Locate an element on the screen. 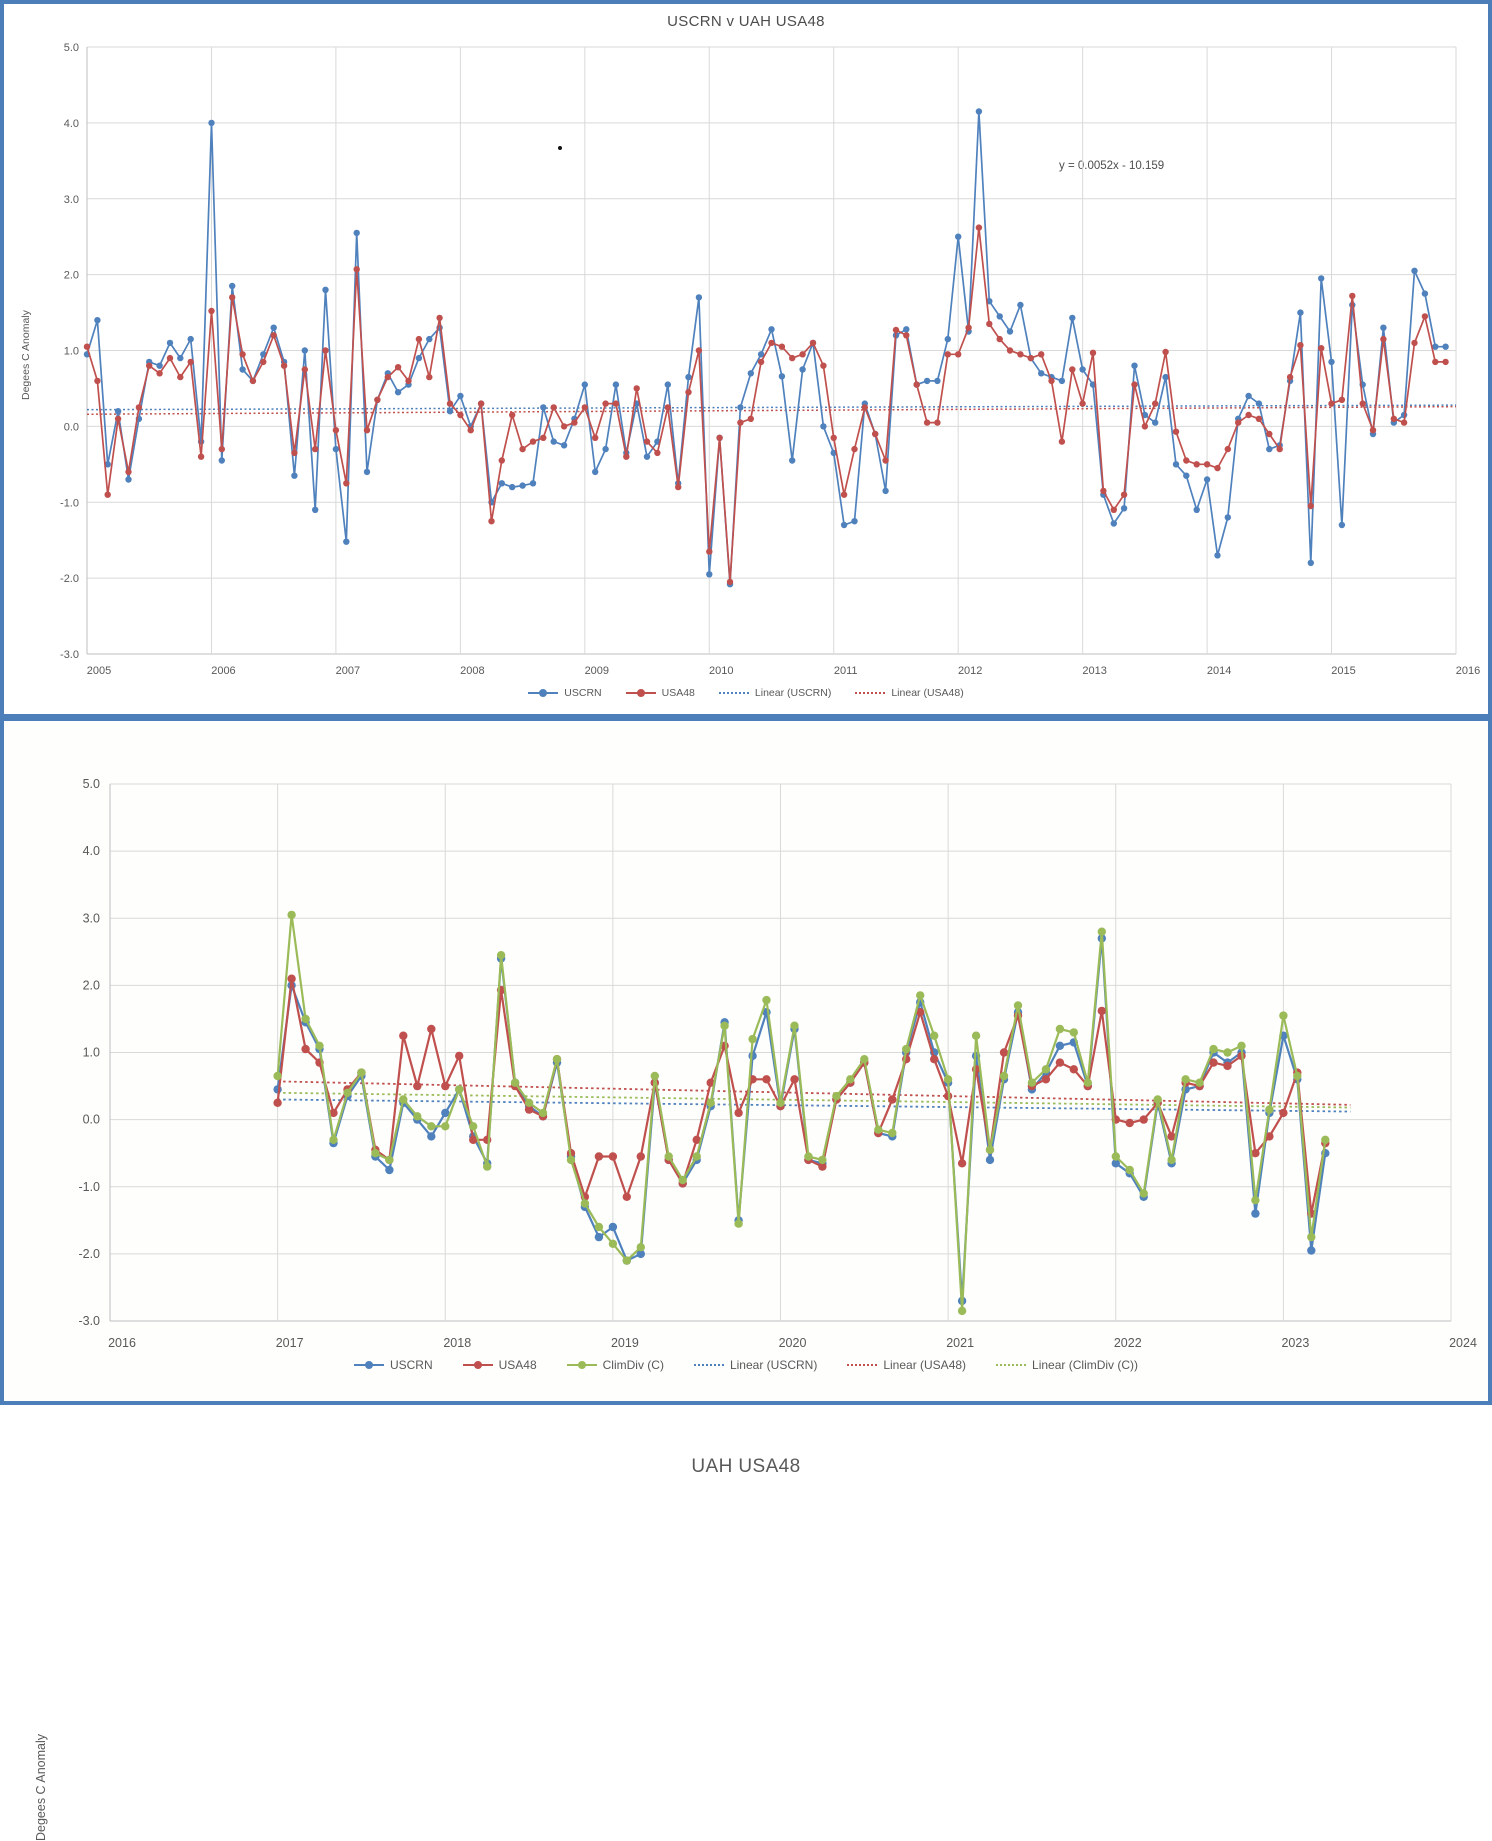 The image size is (1492, 1841). legend-item: USCRN is located at coordinates (393, 1365).